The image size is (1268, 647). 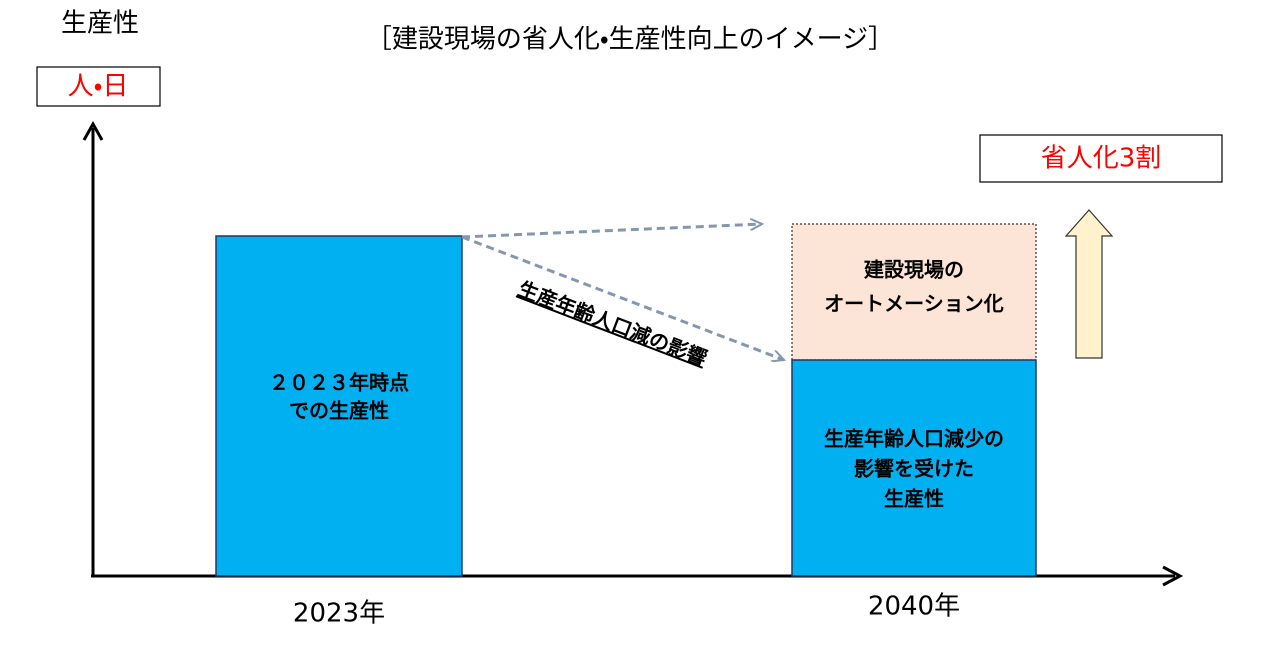 I want to click on automation-label: 建設現場の, so click(x=913, y=270).